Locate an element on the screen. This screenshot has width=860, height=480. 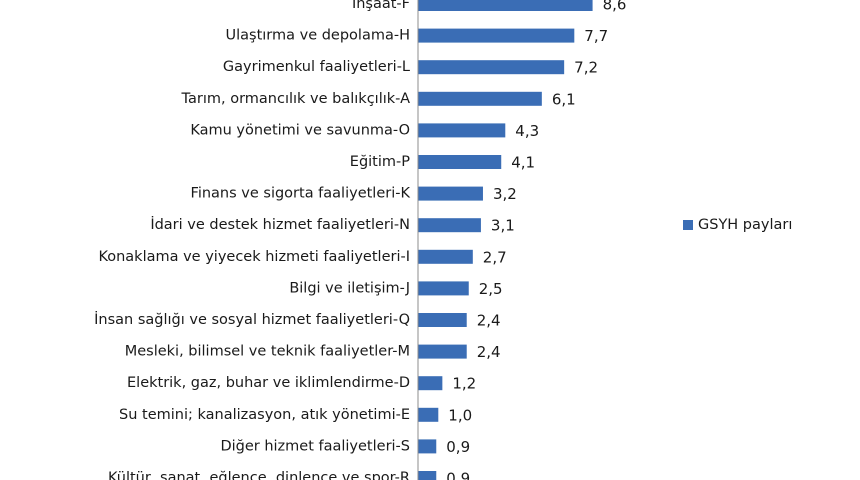
category-label: İdari ve destek hizmet faaliyetleri-N is located at coordinates (280, 224).